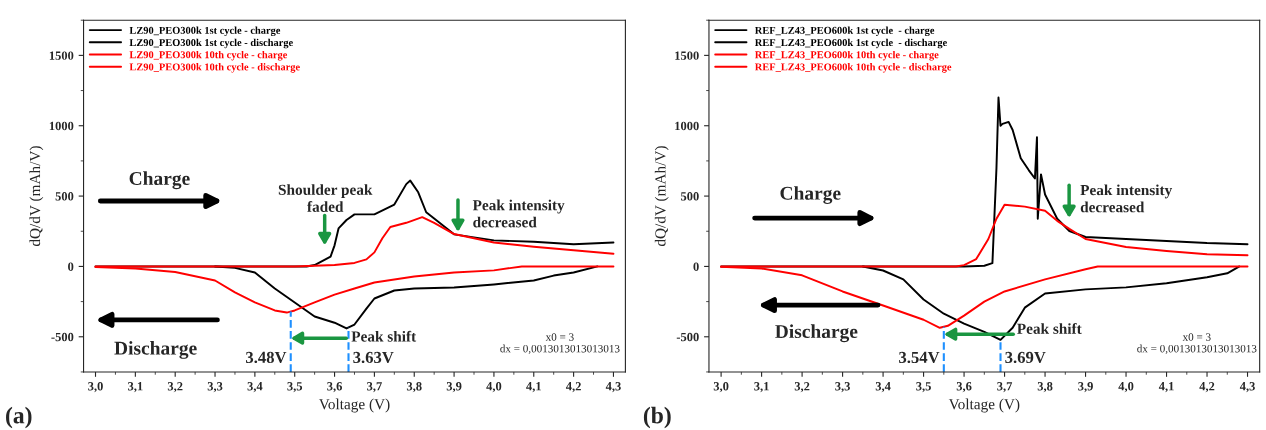 This screenshot has height=430, width=1266. I want to click on annotation: Shoulder peak faded, so click(325, 198).